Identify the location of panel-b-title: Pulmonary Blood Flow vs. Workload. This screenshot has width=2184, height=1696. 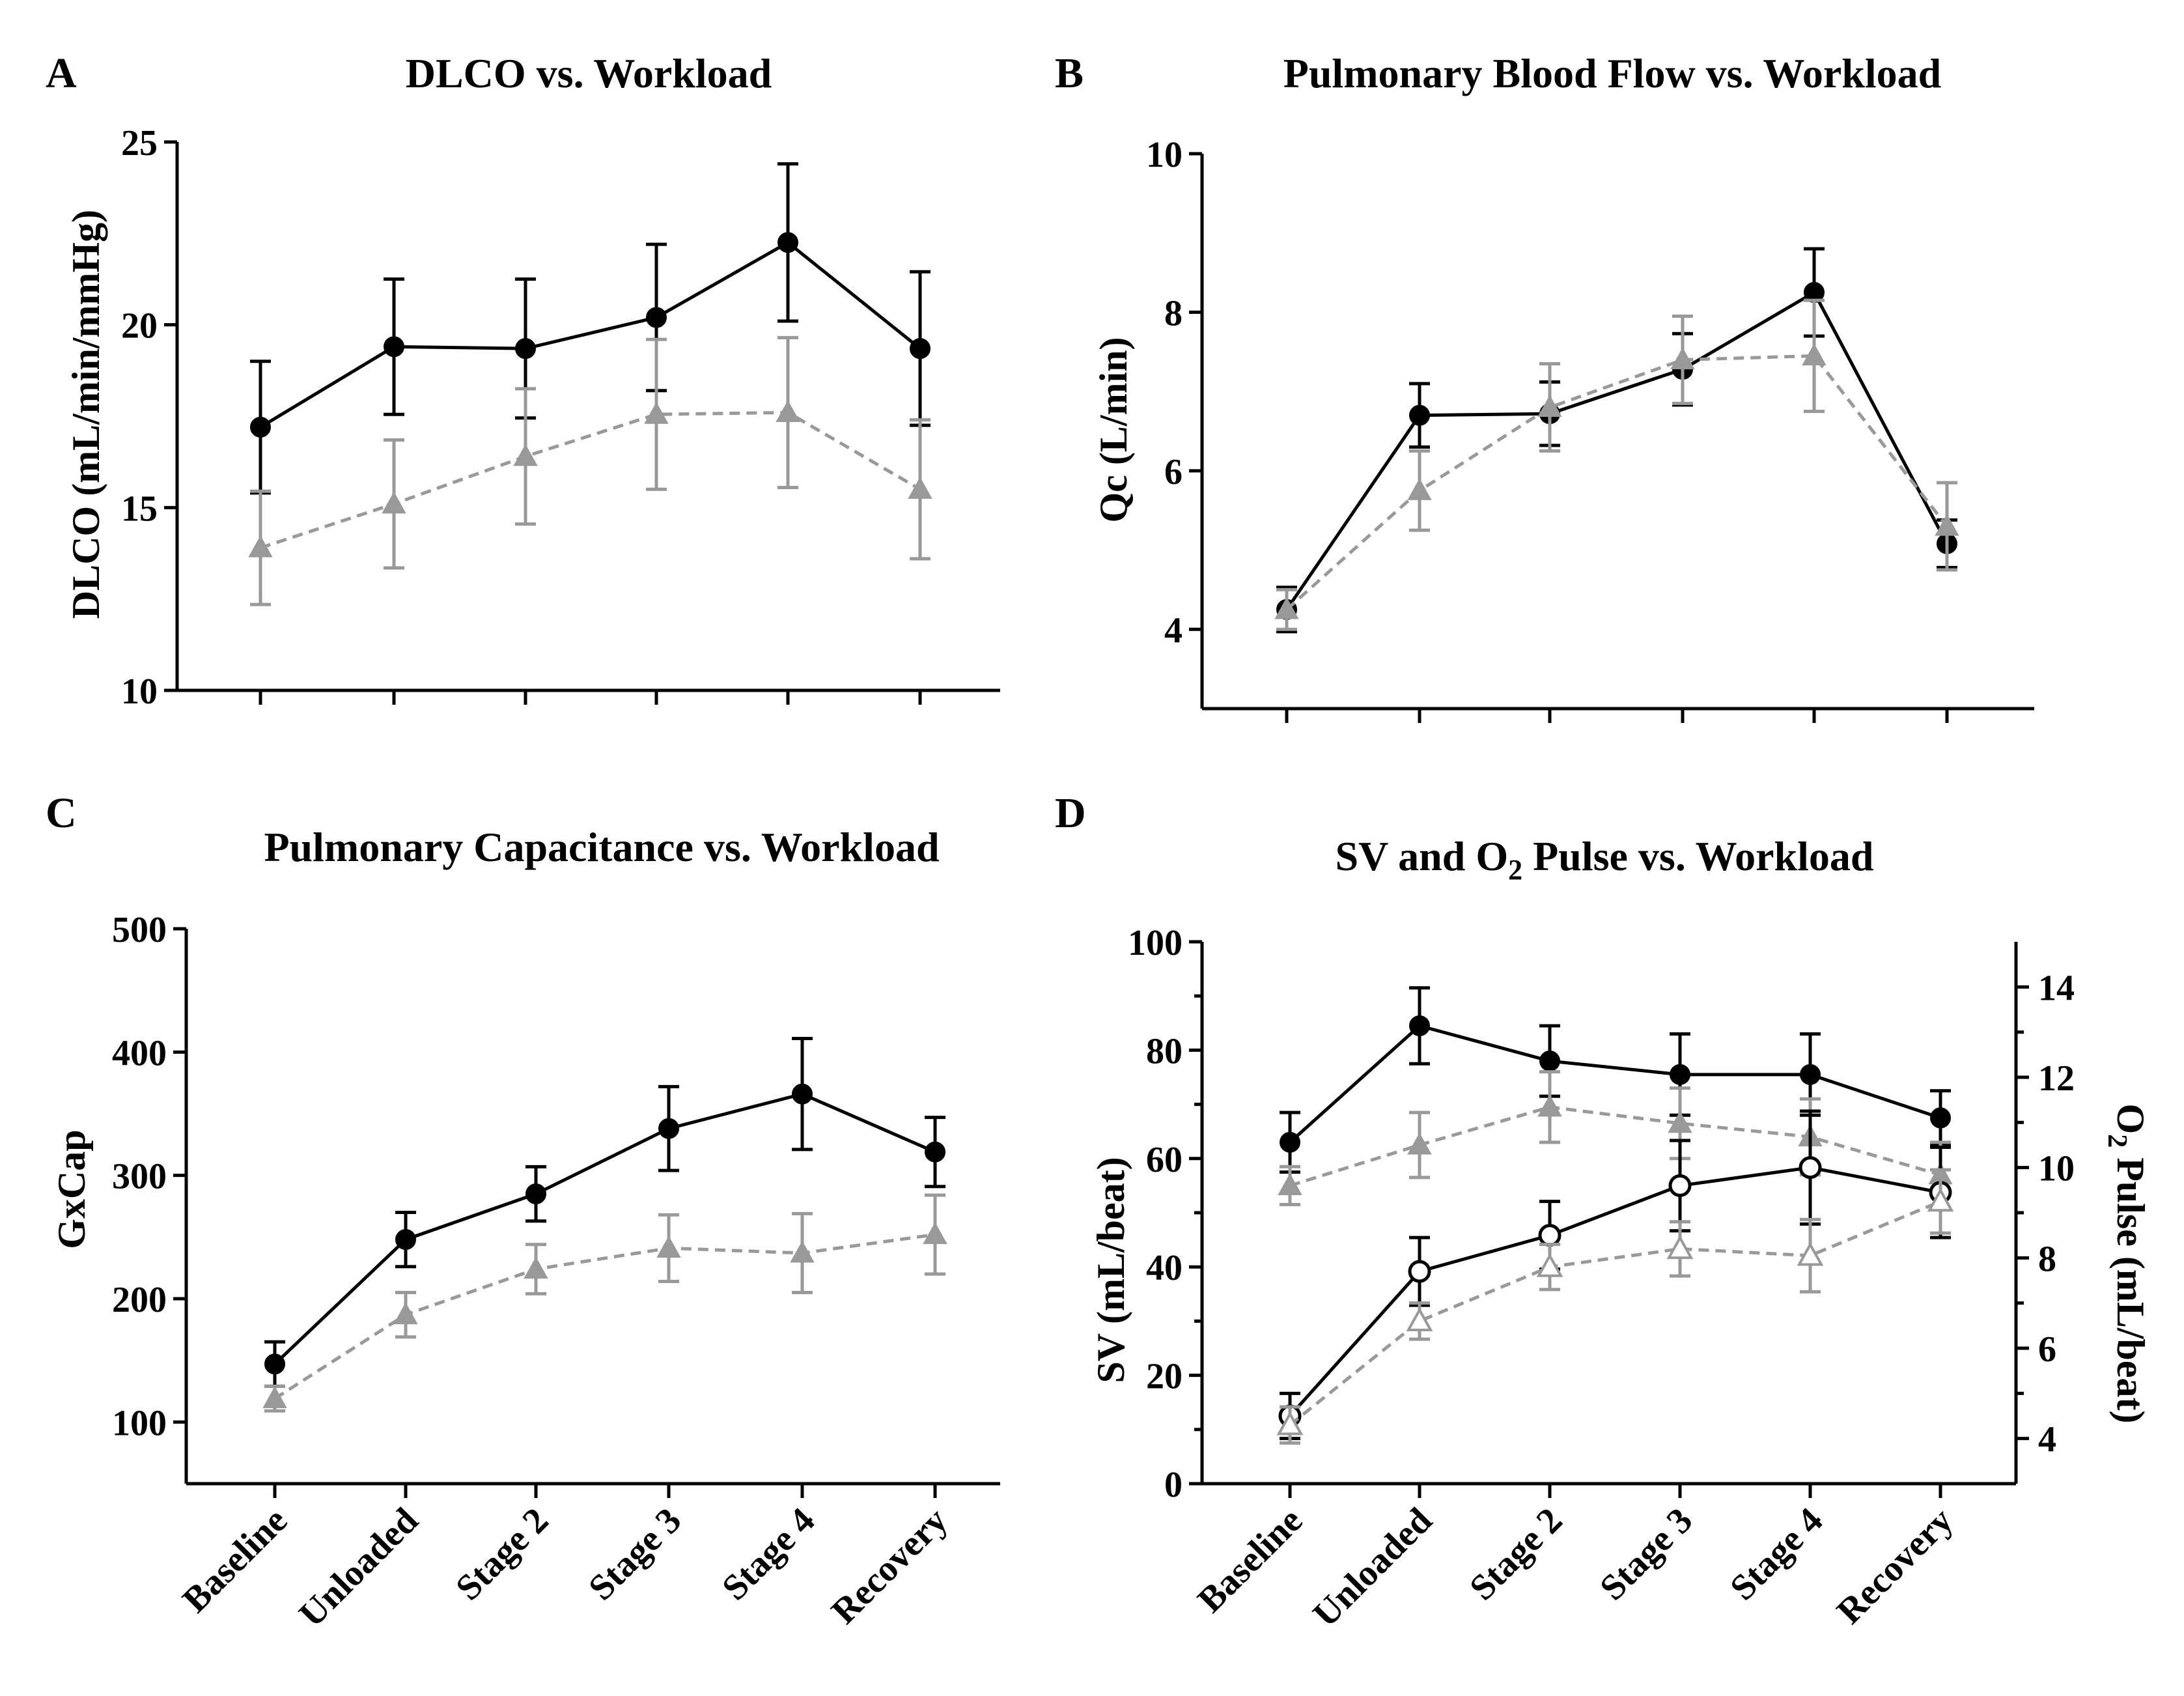
(1613, 73).